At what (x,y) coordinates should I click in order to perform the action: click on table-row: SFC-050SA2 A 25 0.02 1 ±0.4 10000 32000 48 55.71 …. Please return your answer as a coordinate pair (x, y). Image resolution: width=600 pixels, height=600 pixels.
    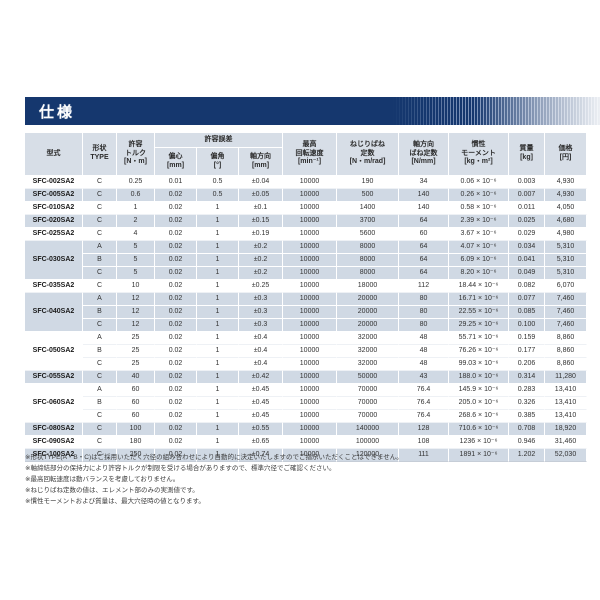
    Looking at the image, I should click on (306, 351).